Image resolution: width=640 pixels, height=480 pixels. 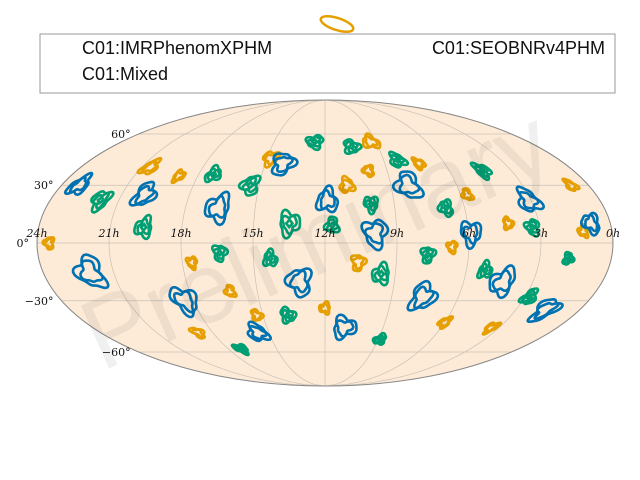 What do you see at coordinates (125, 74) in the screenshot?
I see `legend-label-mixed: C01:Mixed` at bounding box center [125, 74].